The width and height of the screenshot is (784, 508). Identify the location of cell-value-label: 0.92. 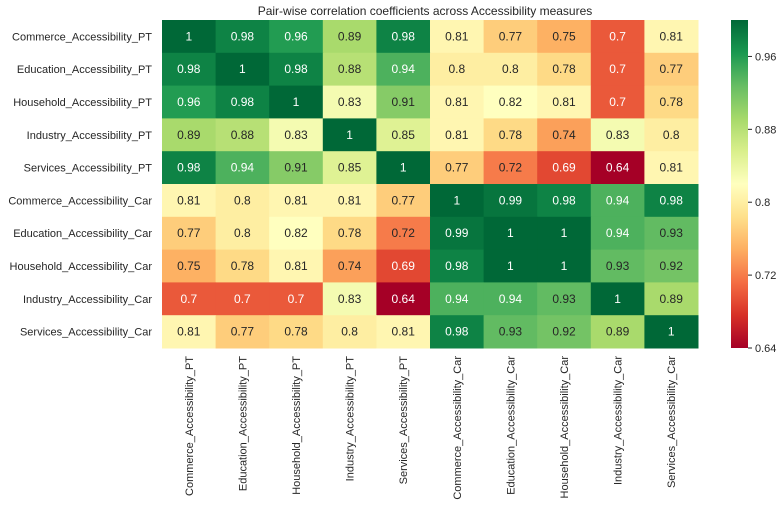
(564, 332).